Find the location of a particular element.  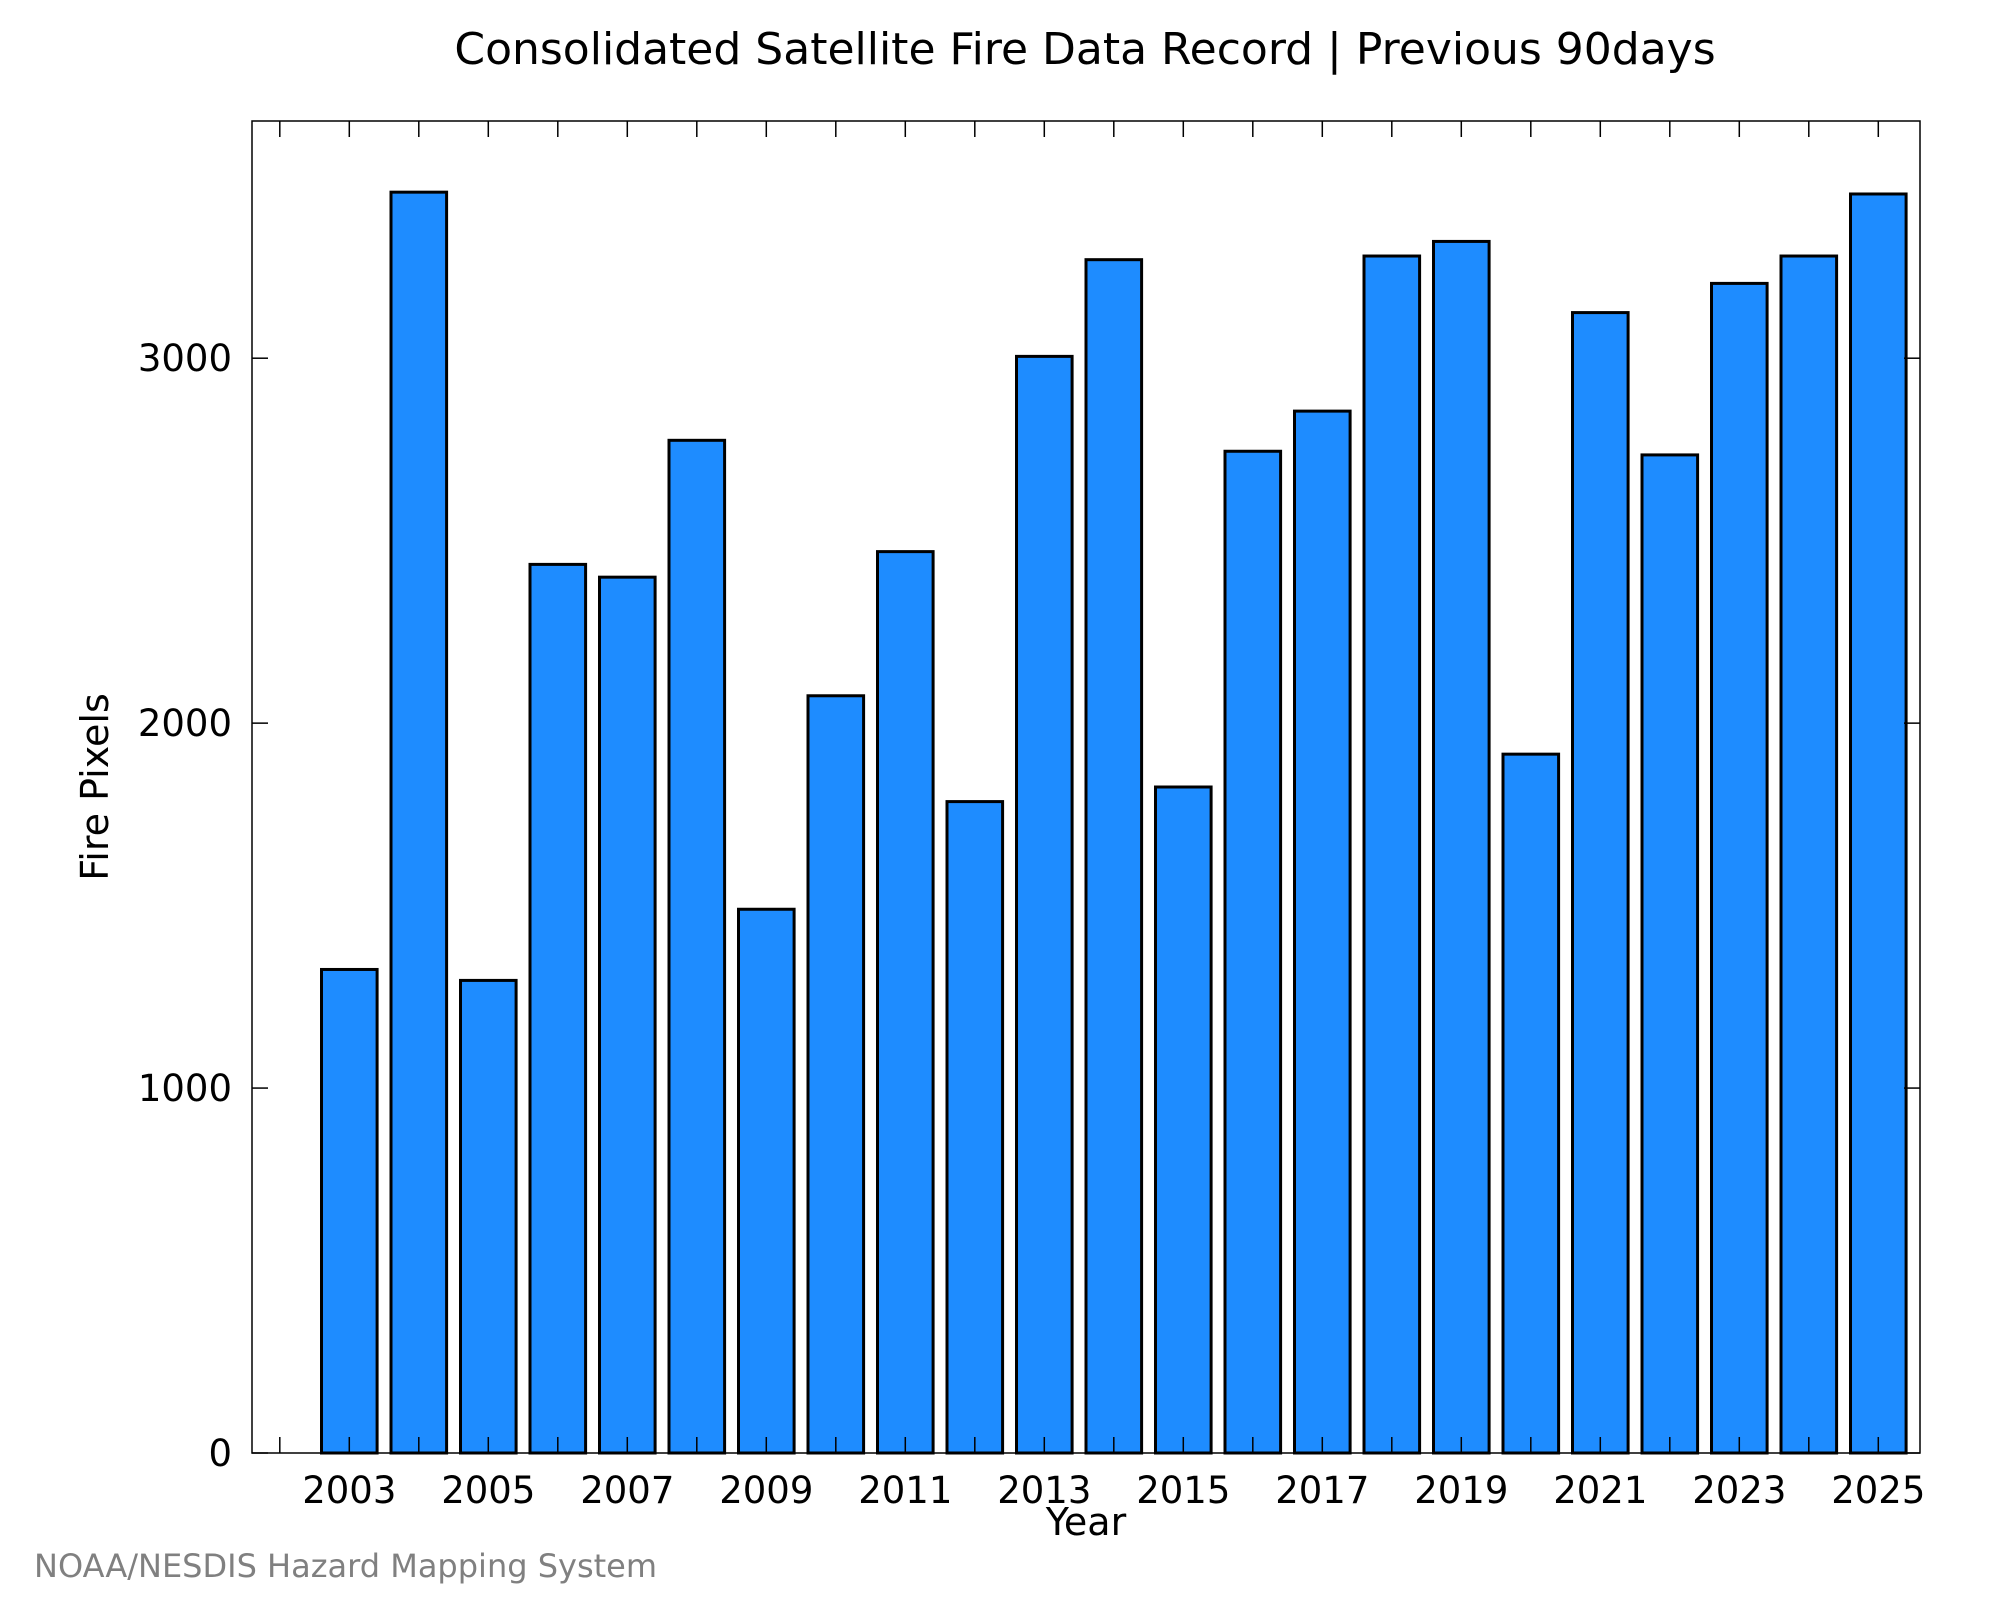

bar-2015 is located at coordinates (1183, 1120).